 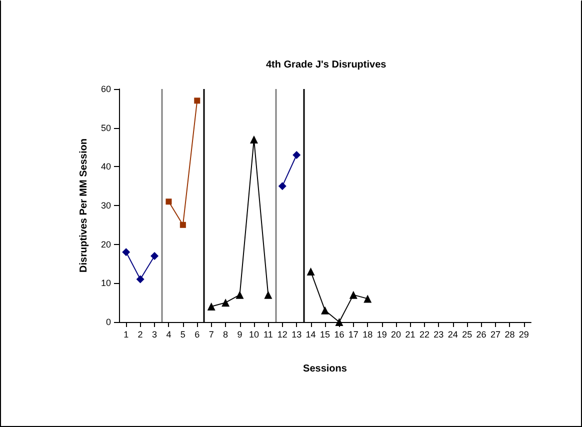 I want to click on x-tick-label: 1, so click(x=126, y=335).